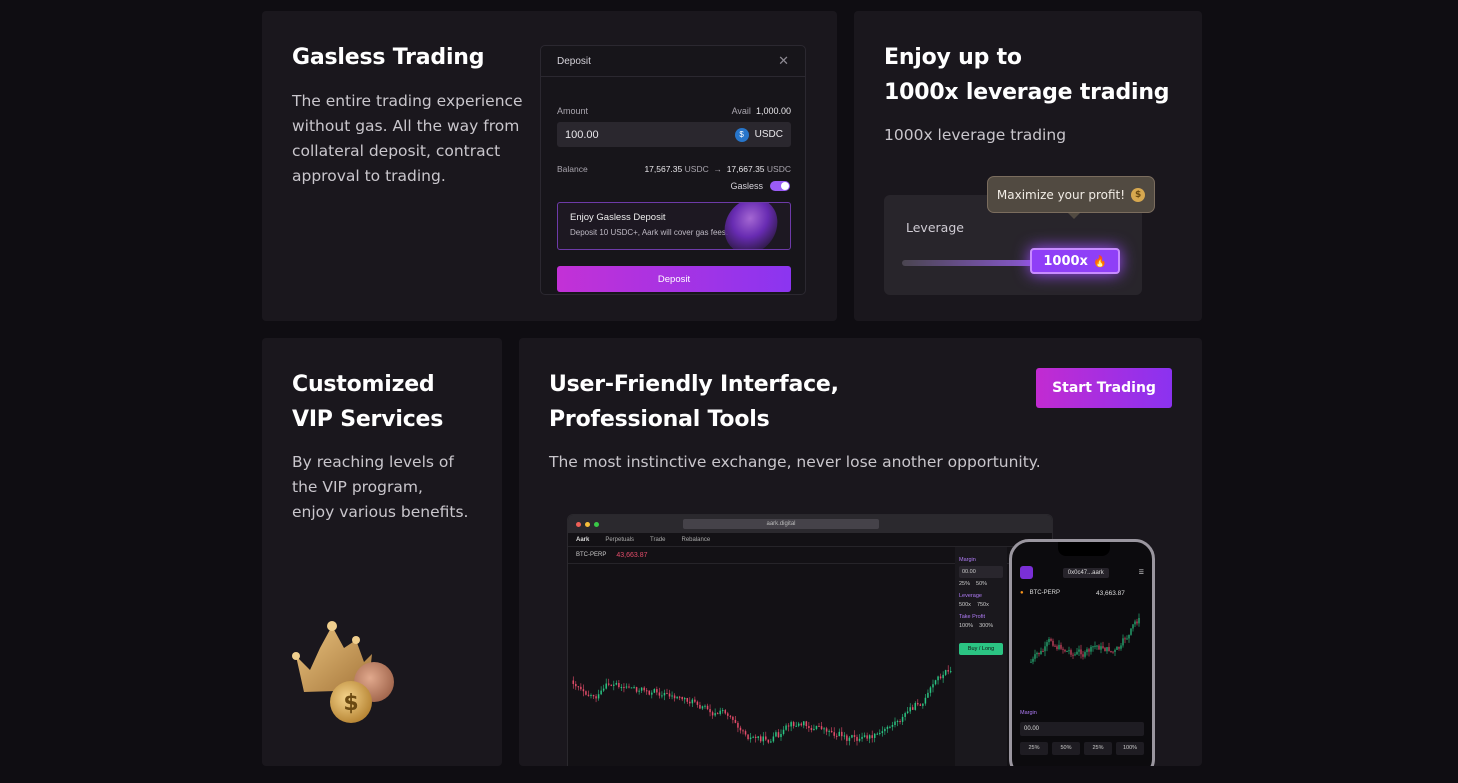  Describe the element at coordinates (658, 539) in the screenshot. I see `nav-item: Trade` at that location.